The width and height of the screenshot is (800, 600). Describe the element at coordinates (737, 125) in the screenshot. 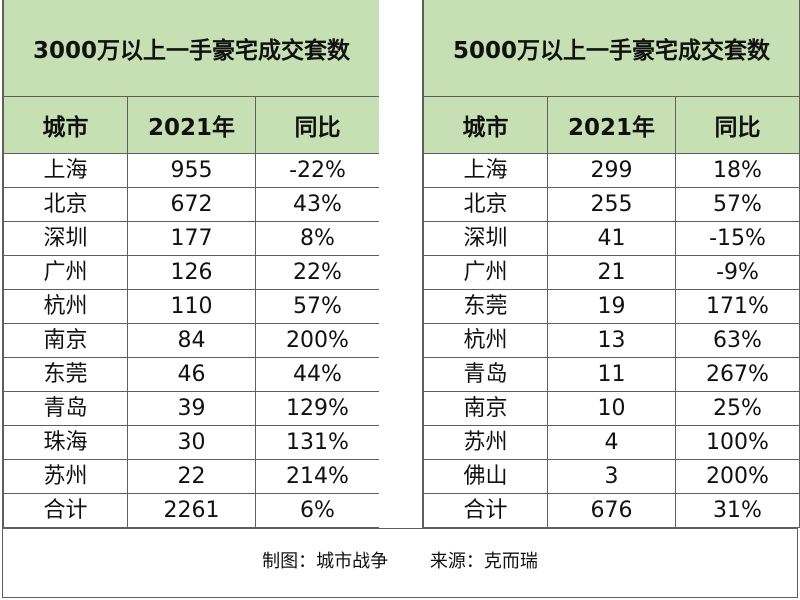

I see `right-header-yoy: 同比` at that location.